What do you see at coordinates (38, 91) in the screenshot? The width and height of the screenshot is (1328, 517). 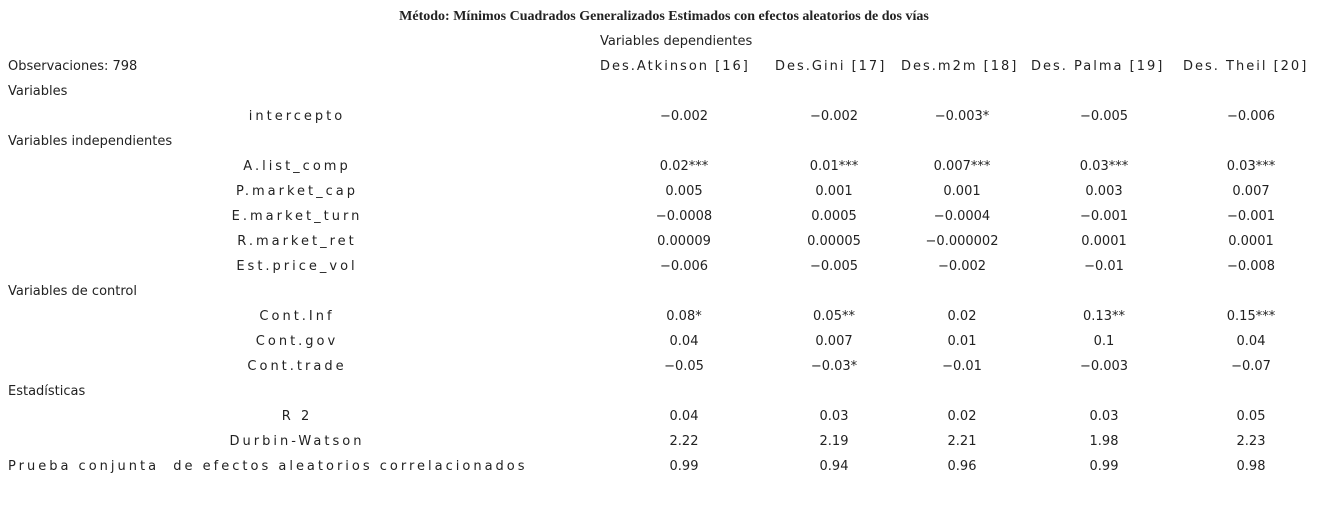 I see `section-label: Variables` at bounding box center [38, 91].